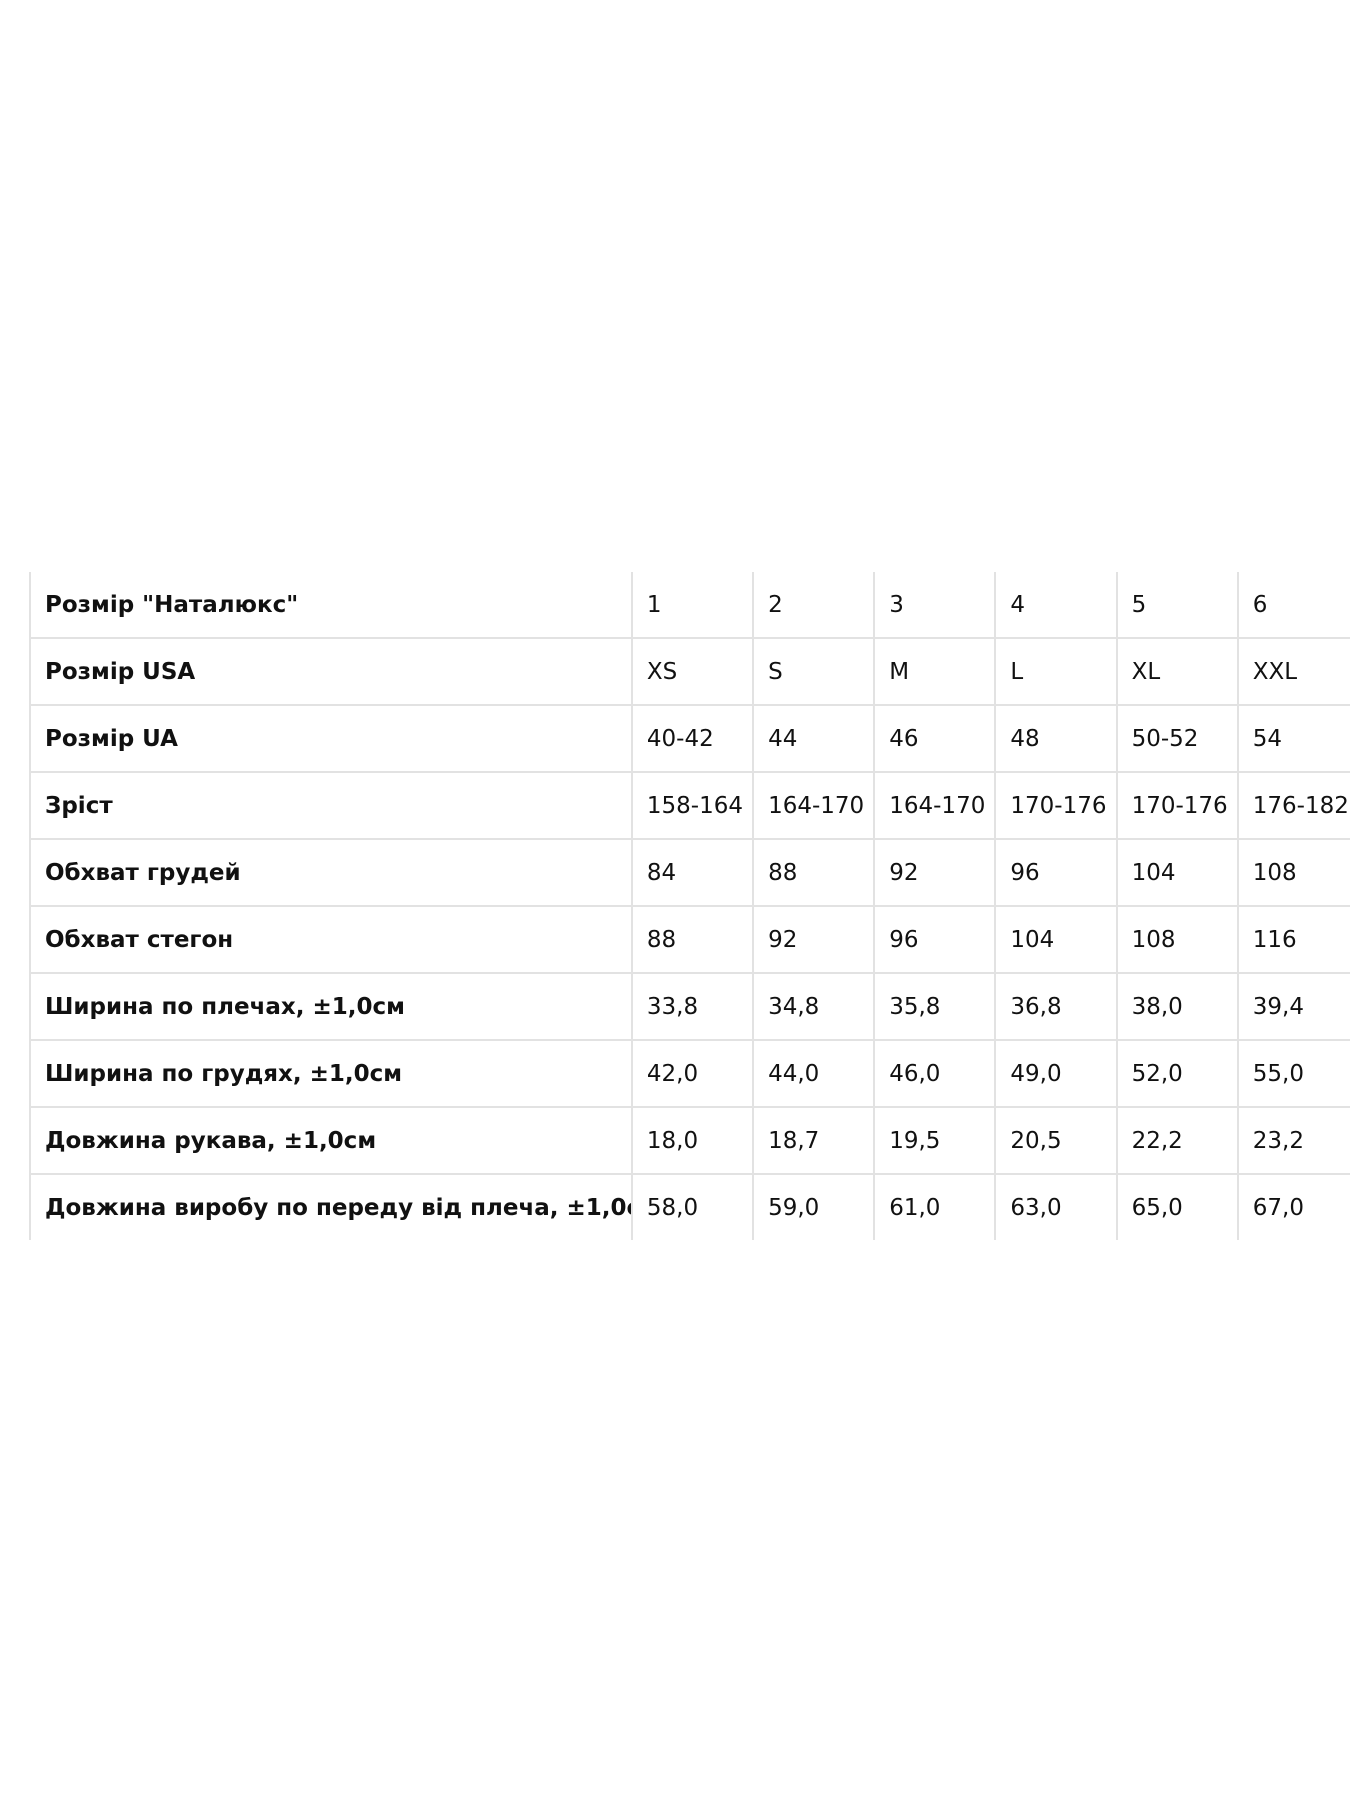 The height and width of the screenshot is (1800, 1350). Describe the element at coordinates (1293, 1073) in the screenshot. I see `table-cell: 55,0` at that location.